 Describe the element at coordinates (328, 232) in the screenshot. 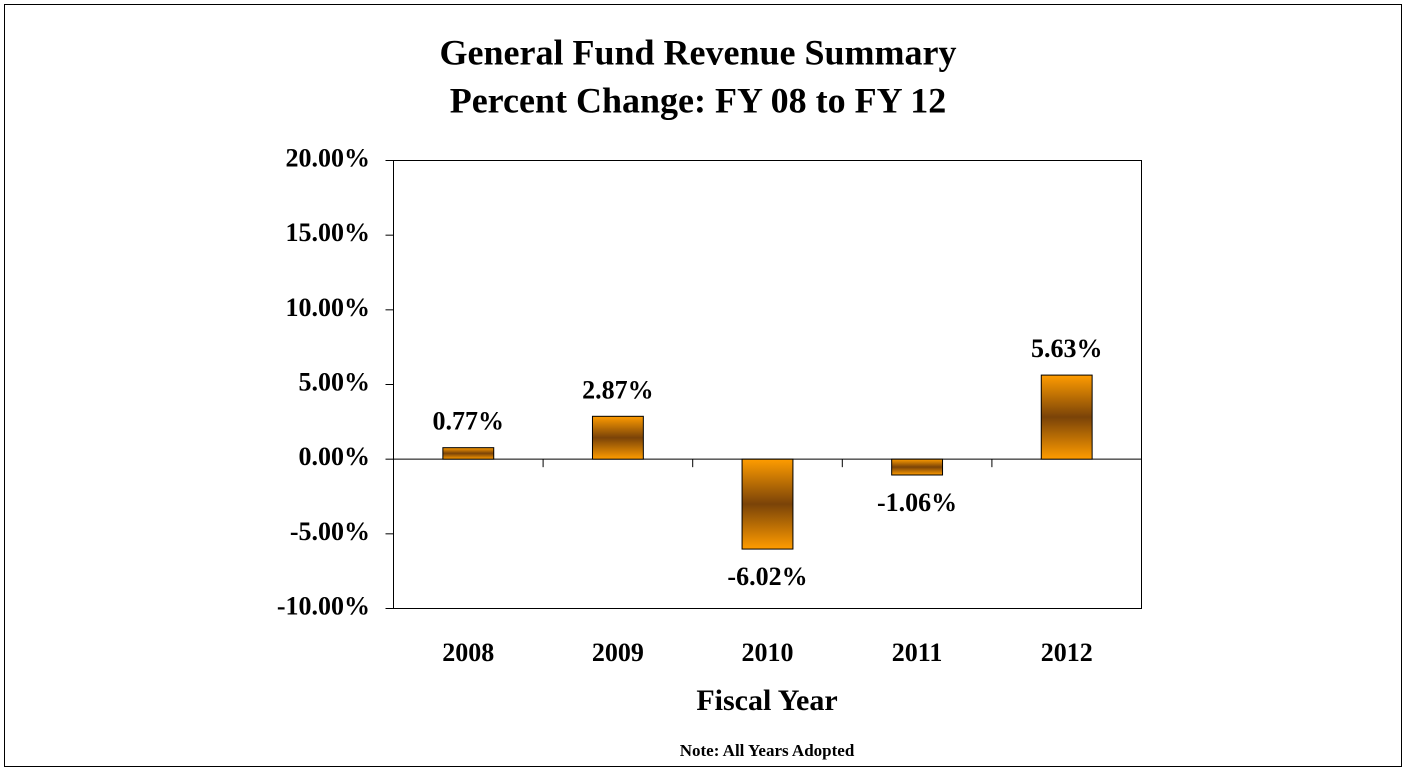

I see `y-tick-label: 15.00%` at that location.